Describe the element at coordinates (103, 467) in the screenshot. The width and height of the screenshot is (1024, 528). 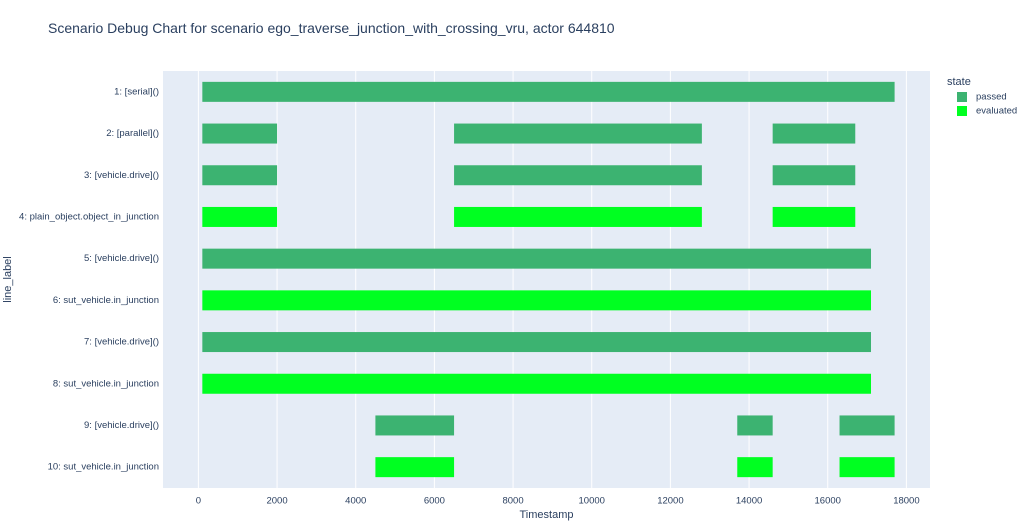
I see `y-tick-label: 10: sut_vehicle.in_junction` at that location.